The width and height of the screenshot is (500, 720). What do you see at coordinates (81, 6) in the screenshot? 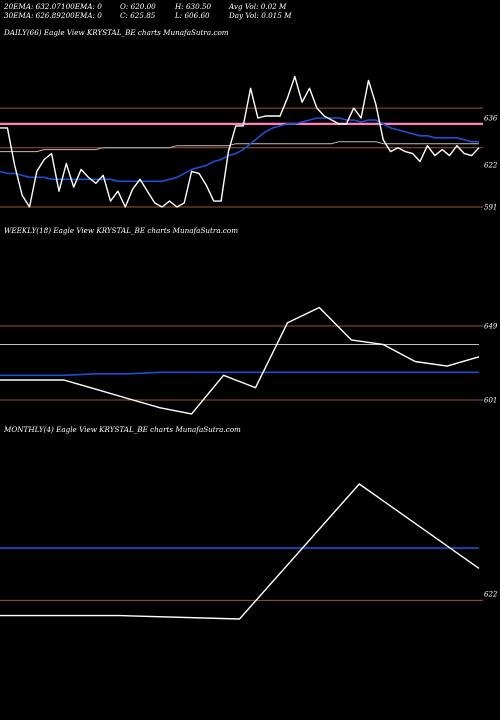
I see `stat-100ema: 100EMA: 0` at bounding box center [81, 6].